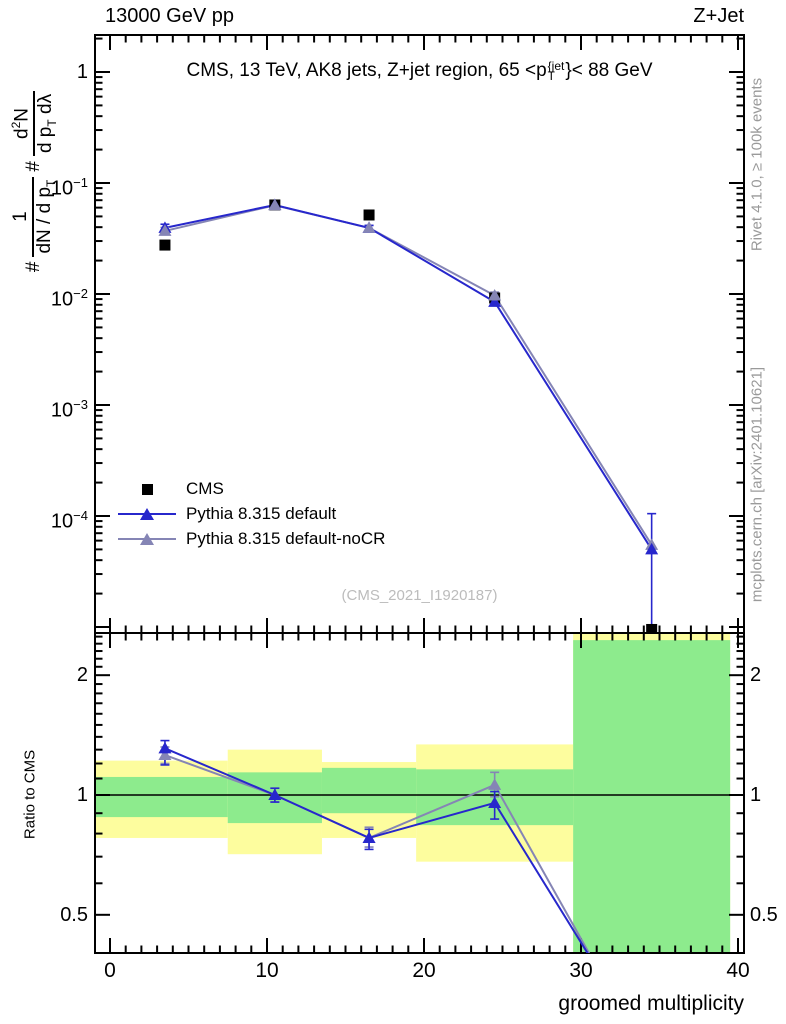 The width and height of the screenshot is (786, 1024). I want to click on x-tick-label: 20, so click(424, 970).